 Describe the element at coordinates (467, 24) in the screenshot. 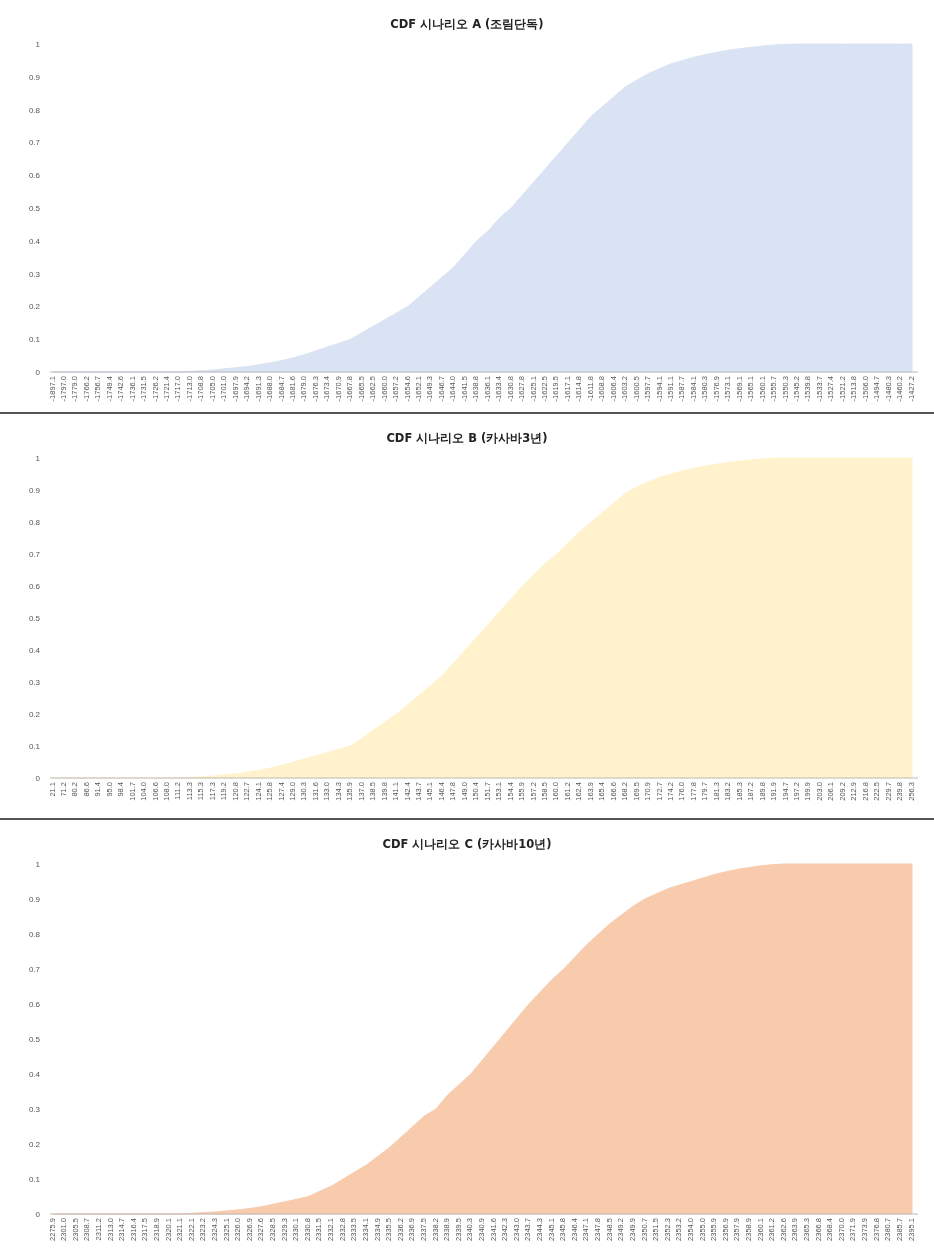

I see `chart-title: CDF 시나리오 A (조림단독)` at that location.